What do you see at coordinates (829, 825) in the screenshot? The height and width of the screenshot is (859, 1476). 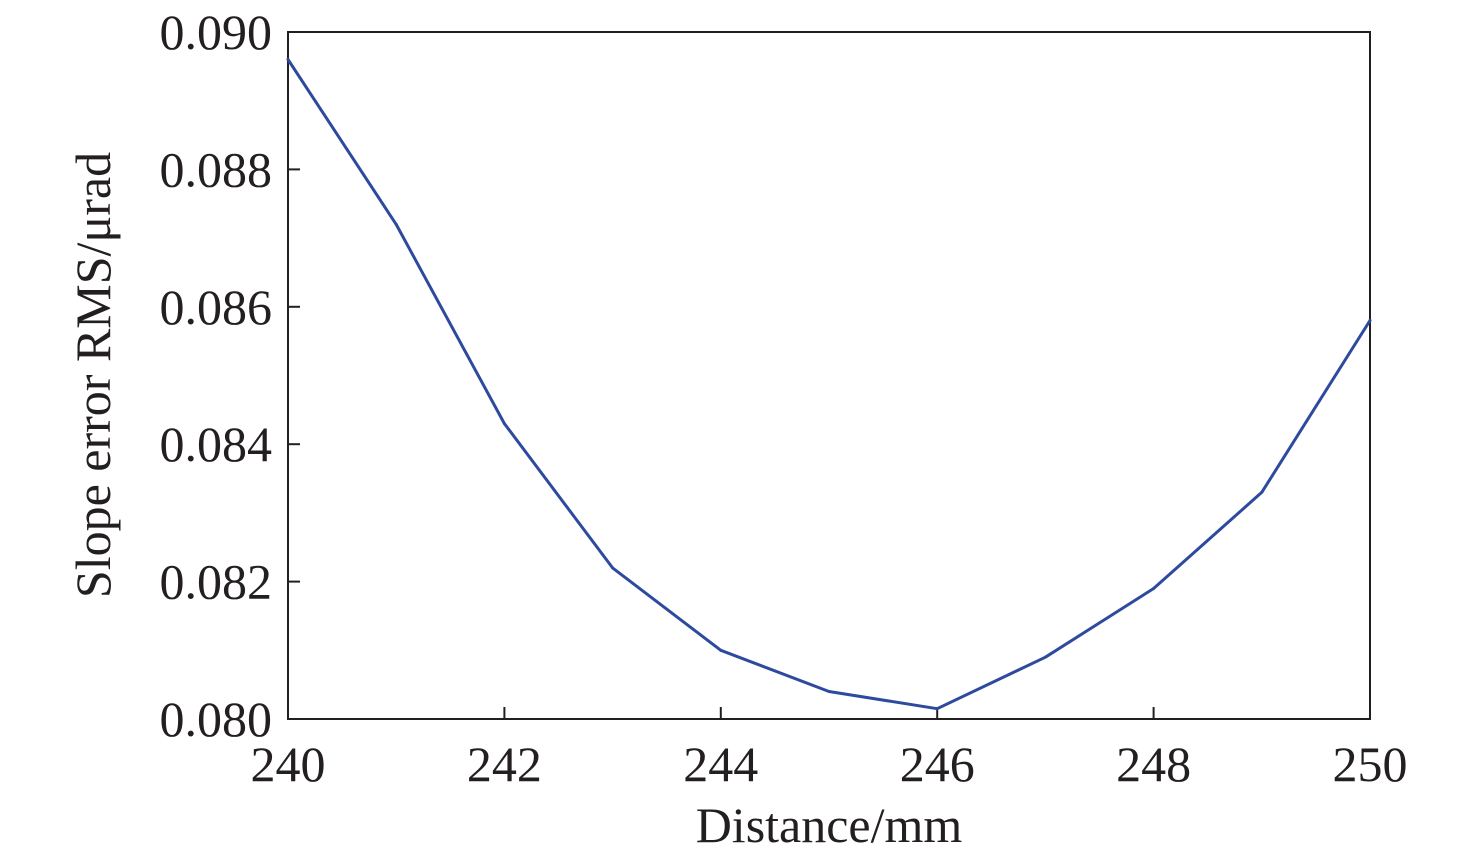 I see `x-axis-title: Distance/mm` at bounding box center [829, 825].